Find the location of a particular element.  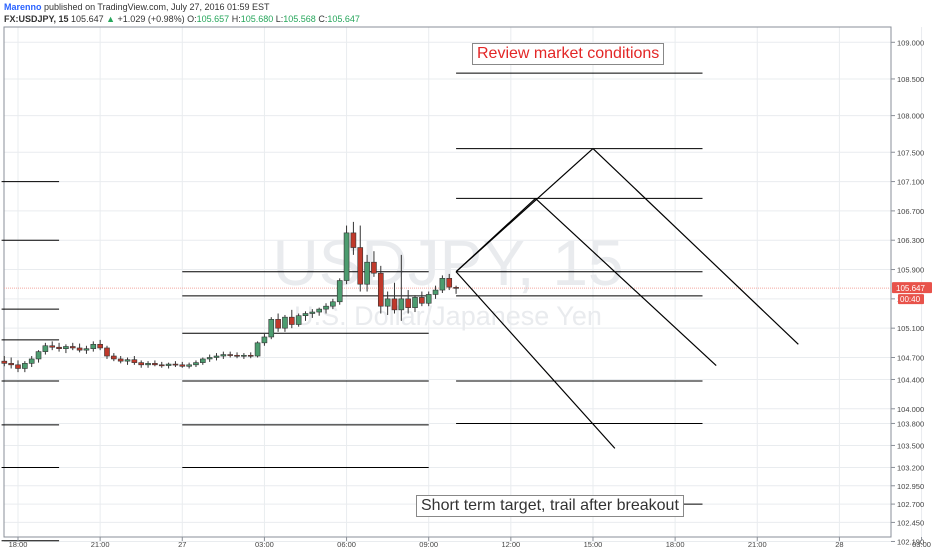

candlestick-series is located at coordinates (230, 297).